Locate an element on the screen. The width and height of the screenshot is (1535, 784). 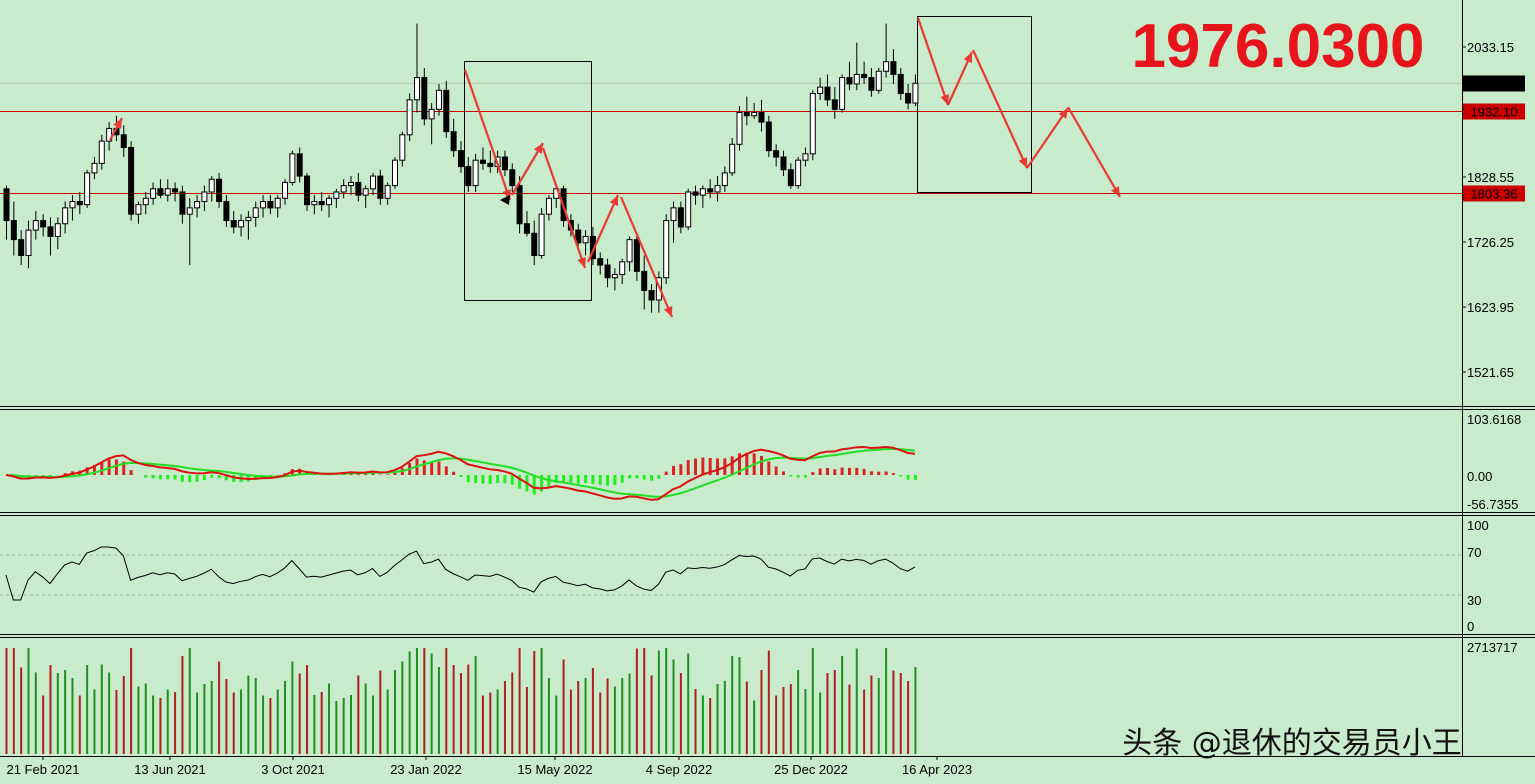
arrow-up-1-head is located at coordinates (538, 148).